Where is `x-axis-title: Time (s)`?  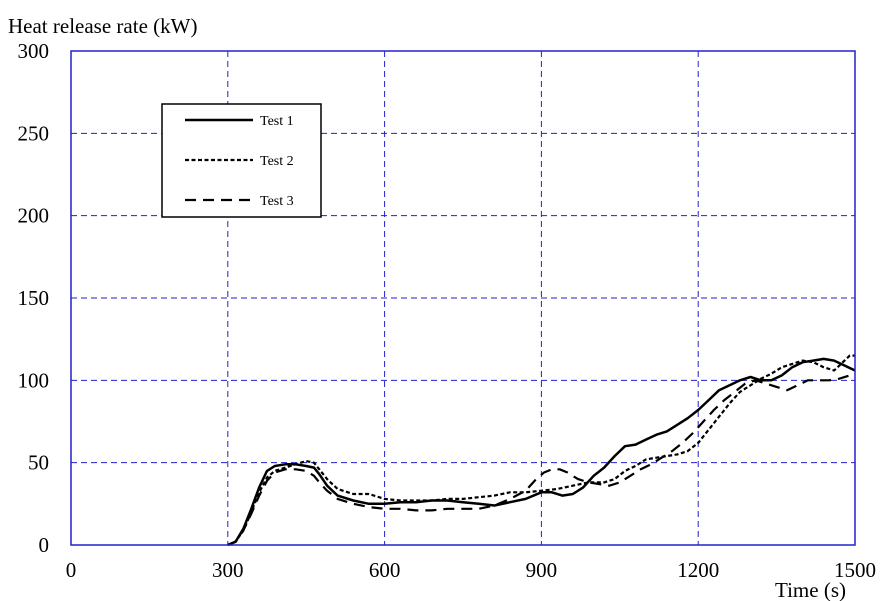 x-axis-title: Time (s) is located at coordinates (810, 589).